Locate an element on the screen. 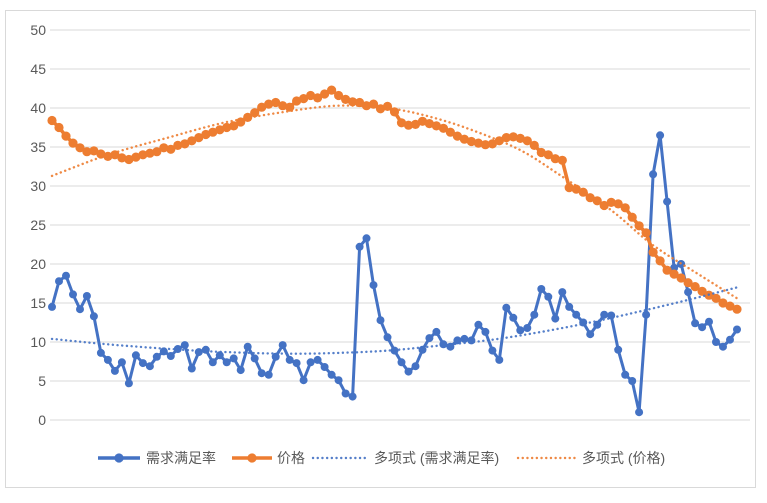 The width and height of the screenshot is (767, 503). legend-marker-sample is located at coordinates (119, 458).